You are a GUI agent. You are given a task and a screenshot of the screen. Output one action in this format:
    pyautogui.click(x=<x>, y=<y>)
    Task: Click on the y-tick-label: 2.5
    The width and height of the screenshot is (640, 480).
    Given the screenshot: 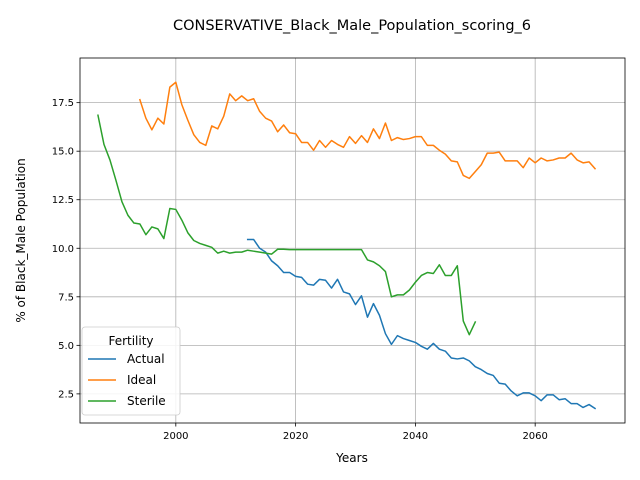 What is the action you would take?
    pyautogui.click(x=66, y=394)
    